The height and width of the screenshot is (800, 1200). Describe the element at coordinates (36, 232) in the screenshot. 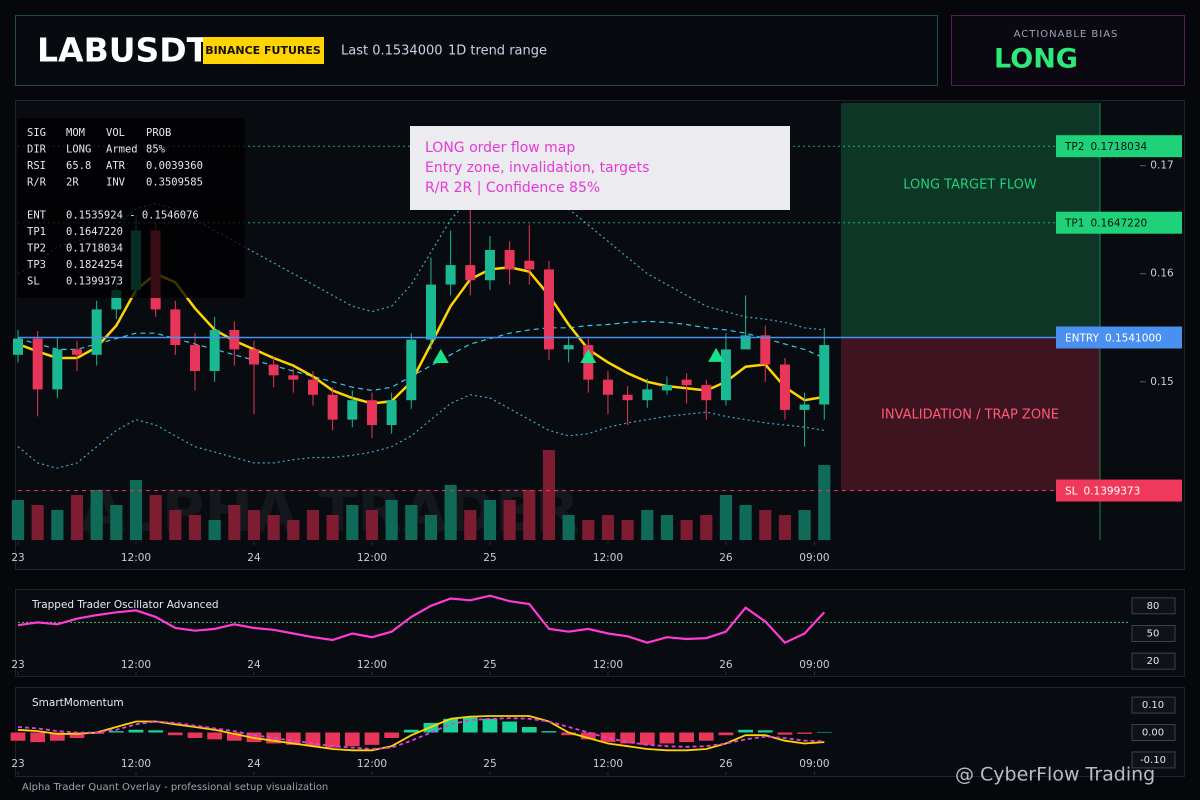

I see `info-cell: TP1` at that location.